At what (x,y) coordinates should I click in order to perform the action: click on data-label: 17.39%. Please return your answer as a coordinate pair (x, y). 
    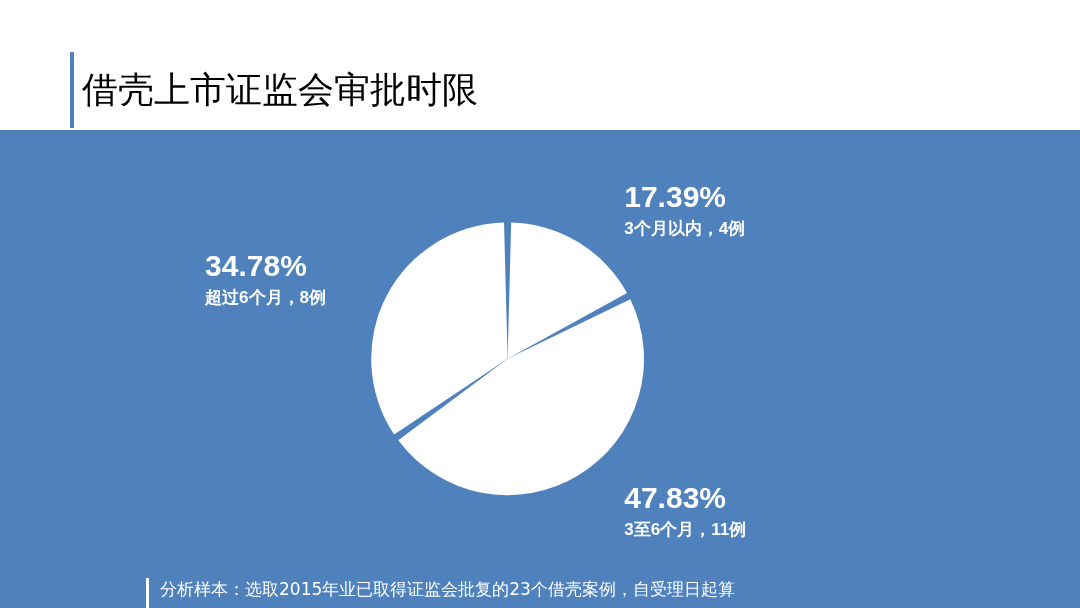
    Looking at the image, I should click on (675, 196).